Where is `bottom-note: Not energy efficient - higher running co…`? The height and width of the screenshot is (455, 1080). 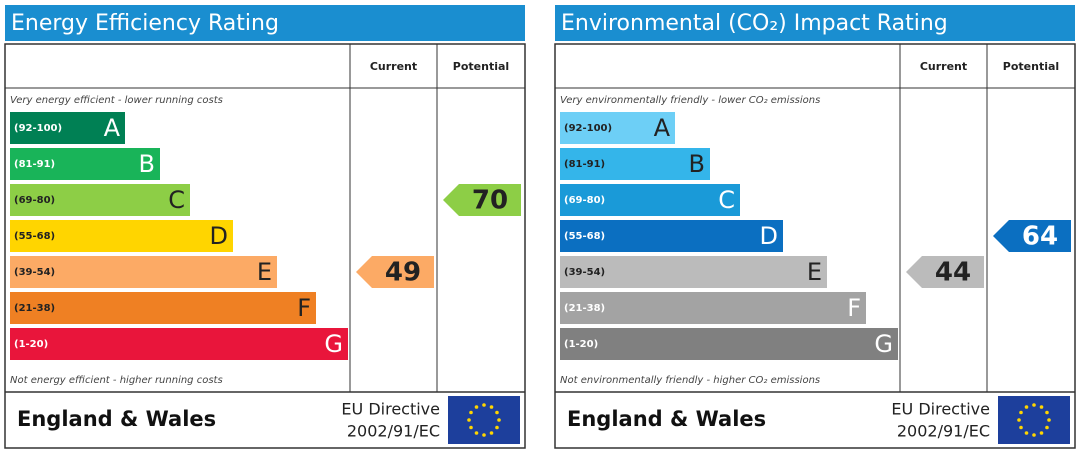 bottom-note: Not energy efficient - higher running co… is located at coordinates (116, 380).